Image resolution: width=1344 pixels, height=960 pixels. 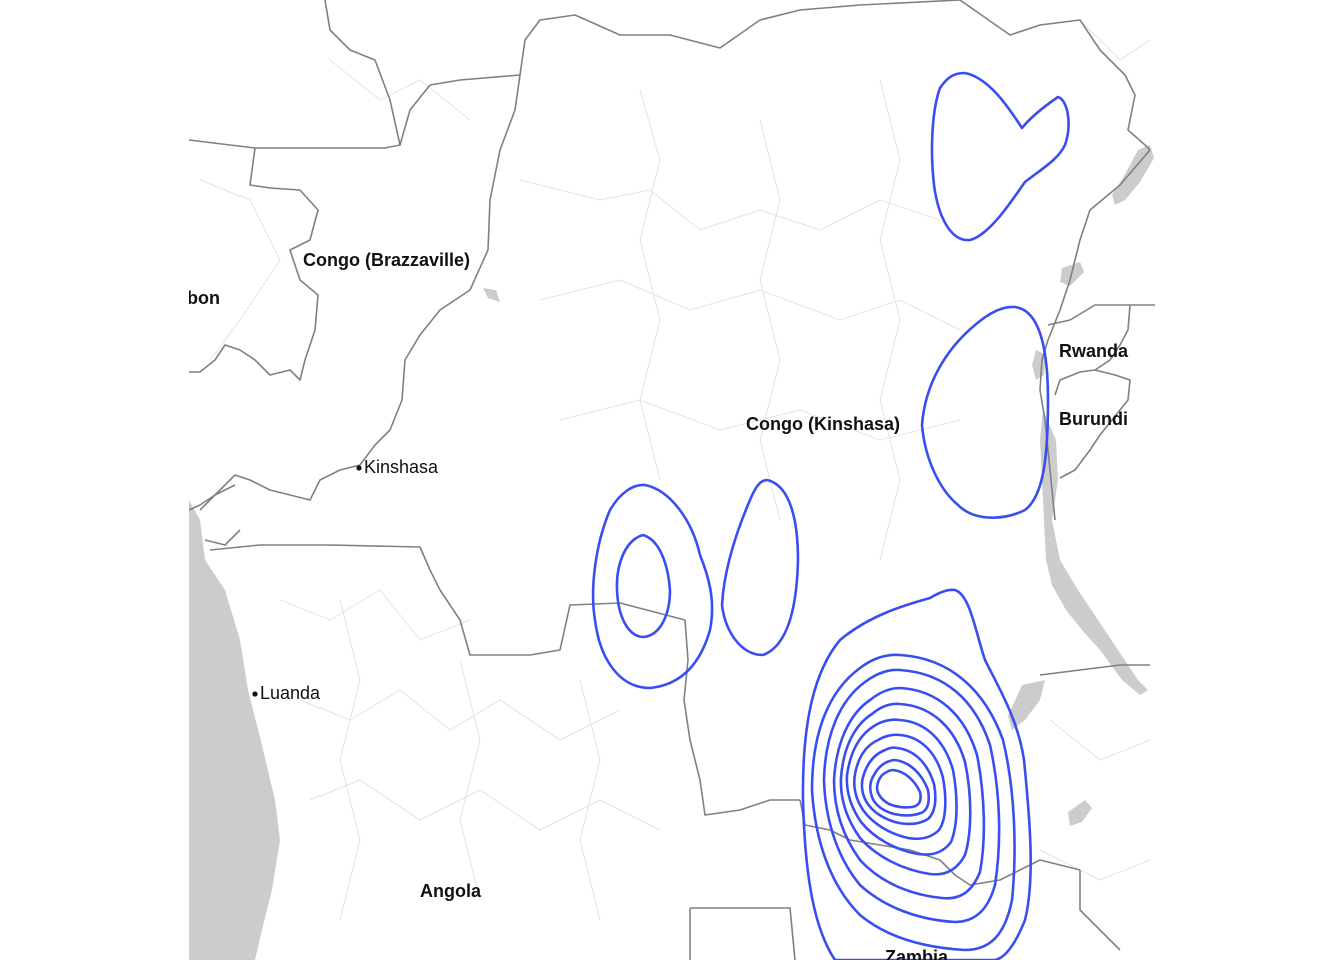 What do you see at coordinates (214, 515) in the screenshot?
I see `cabinda-border` at bounding box center [214, 515].